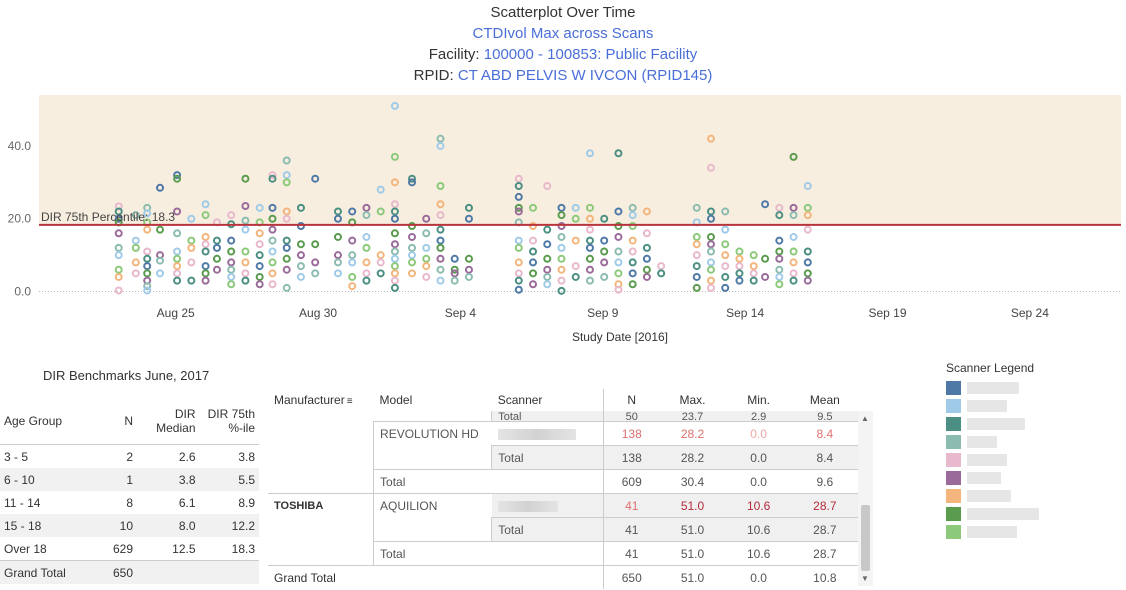 Image resolution: width=1126 pixels, height=590 pixels. What do you see at coordinates (758, 416) in the screenshot?
I see `min-cell: 2.9` at bounding box center [758, 416].